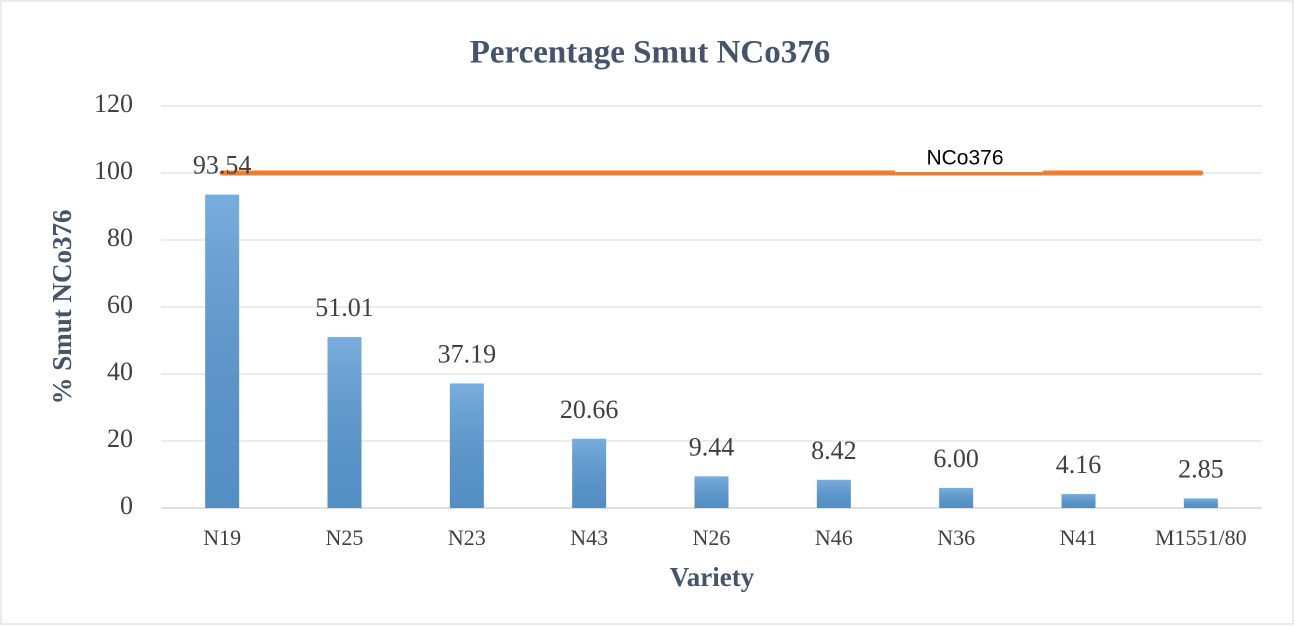  I want to click on data-label: 9.44, so click(712, 446).